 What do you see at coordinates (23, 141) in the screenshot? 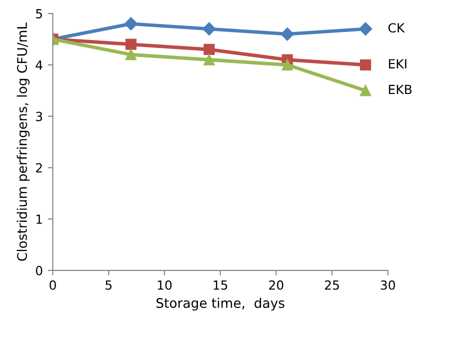
I see `y-axis-title: Clostridium perfringens, log CFU/mL` at bounding box center [23, 141].